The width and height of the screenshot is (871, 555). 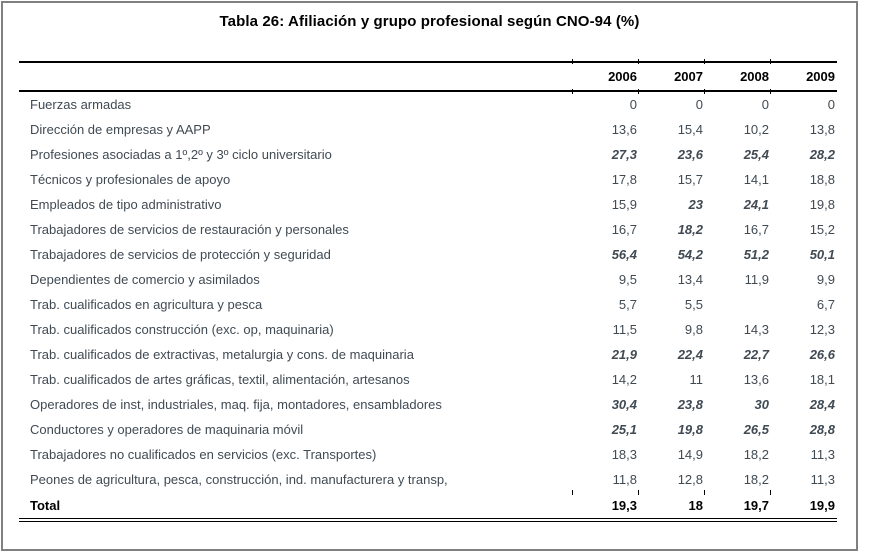 I want to click on cell-2008: 26,5, so click(x=756, y=429).